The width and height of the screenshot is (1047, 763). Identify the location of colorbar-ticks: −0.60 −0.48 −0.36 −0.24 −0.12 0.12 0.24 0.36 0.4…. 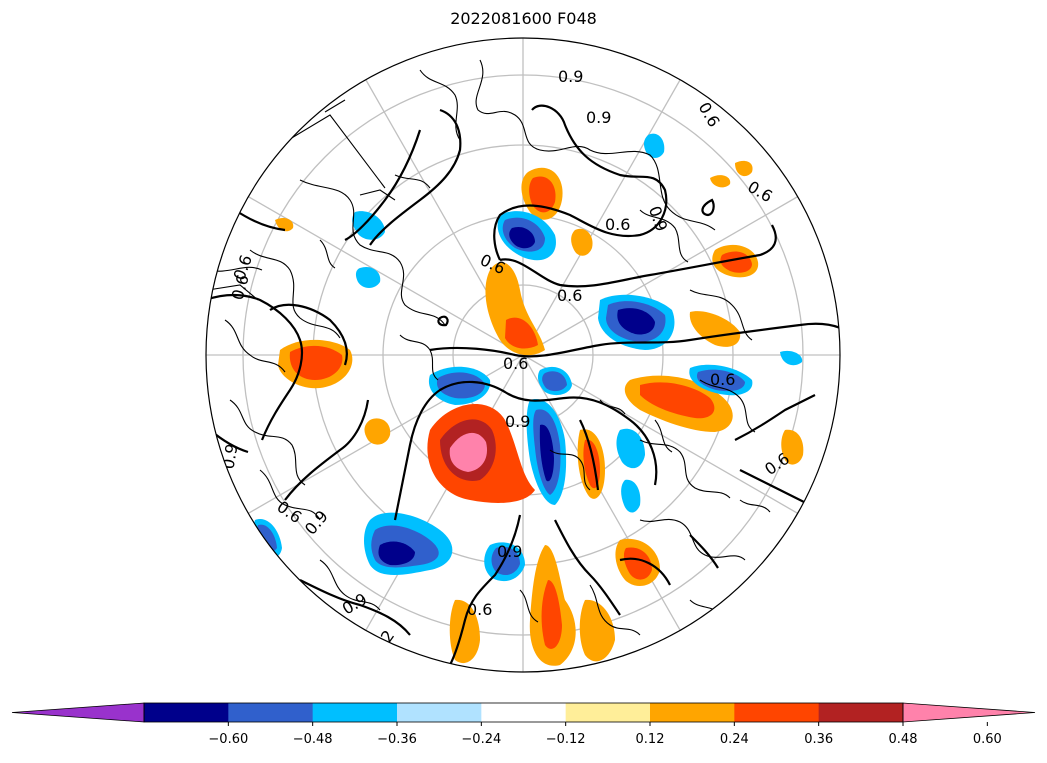
(605, 734).